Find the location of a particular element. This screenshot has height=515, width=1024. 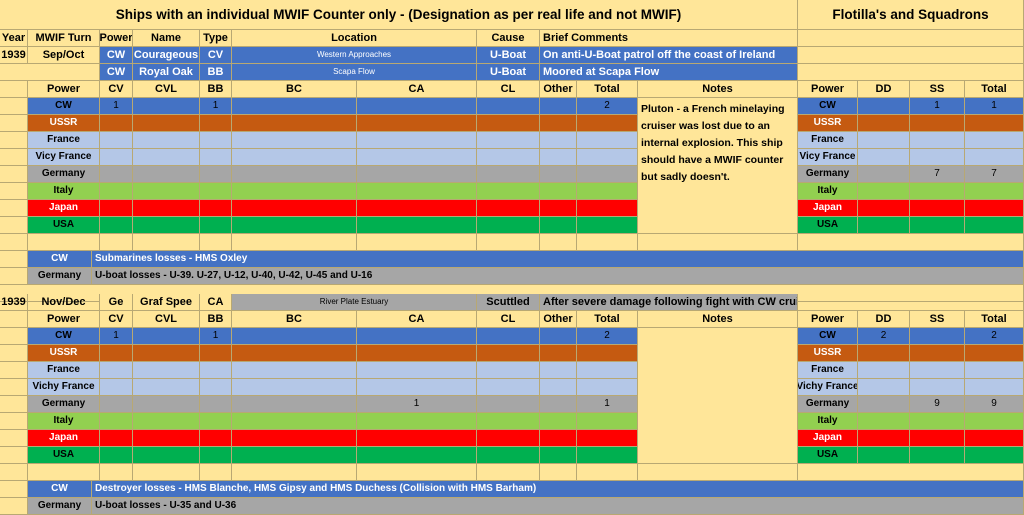

loss-bb: 1 is located at coordinates (216, 106).